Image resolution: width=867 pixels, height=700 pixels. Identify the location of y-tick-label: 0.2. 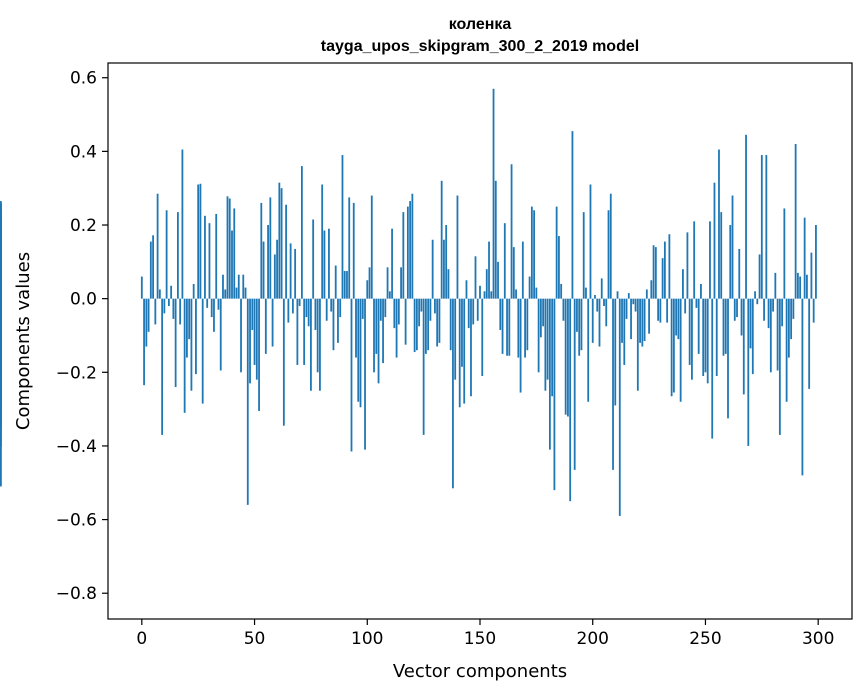
(83, 226).